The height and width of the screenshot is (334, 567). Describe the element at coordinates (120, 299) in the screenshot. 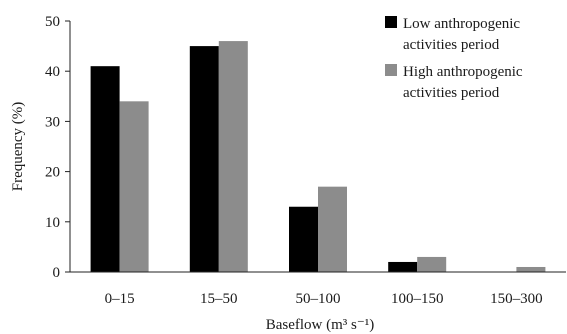

I see `x-tick-label: 0–15` at that location.